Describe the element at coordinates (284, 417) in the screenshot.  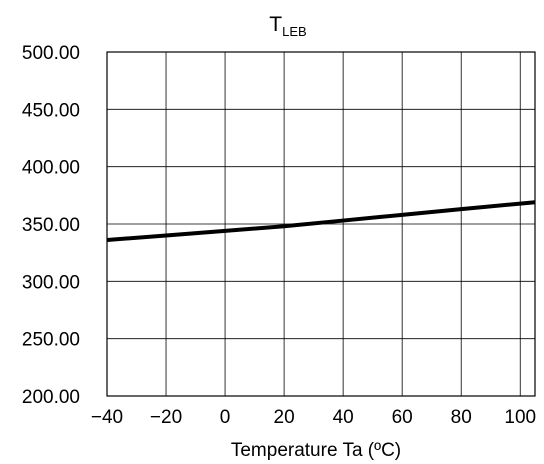
I see `x-tick-label: 20` at that location.